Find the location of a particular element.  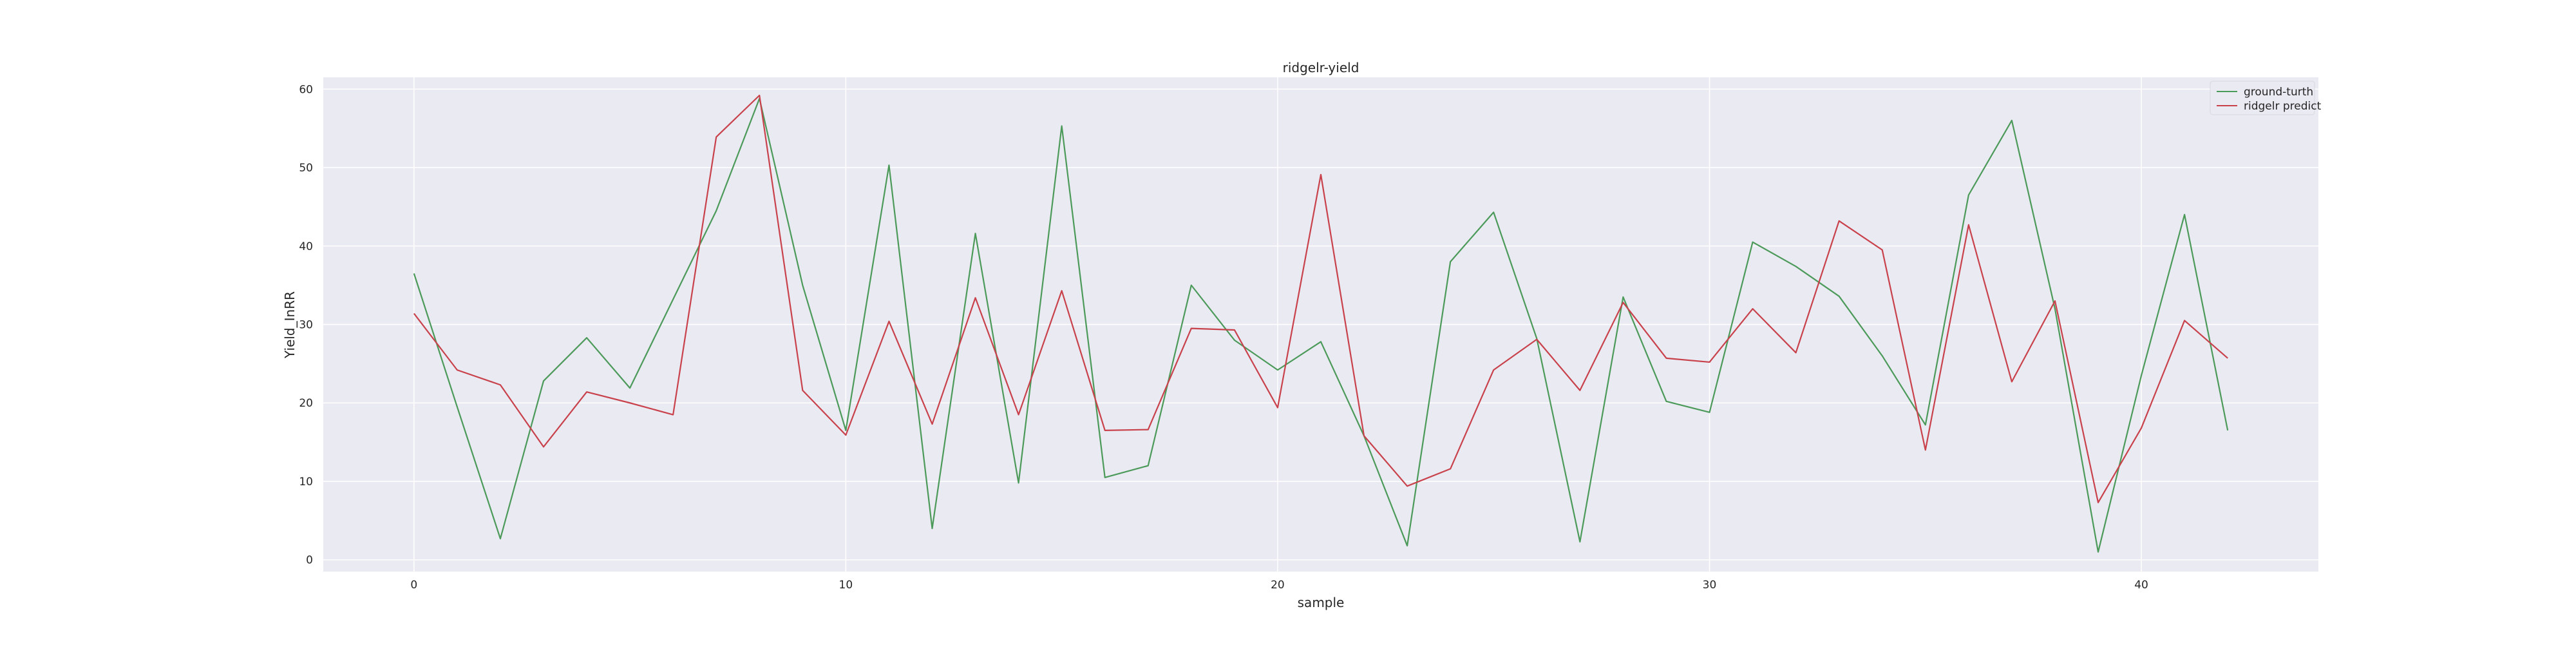

x-tick-label: 0 is located at coordinates (414, 585).